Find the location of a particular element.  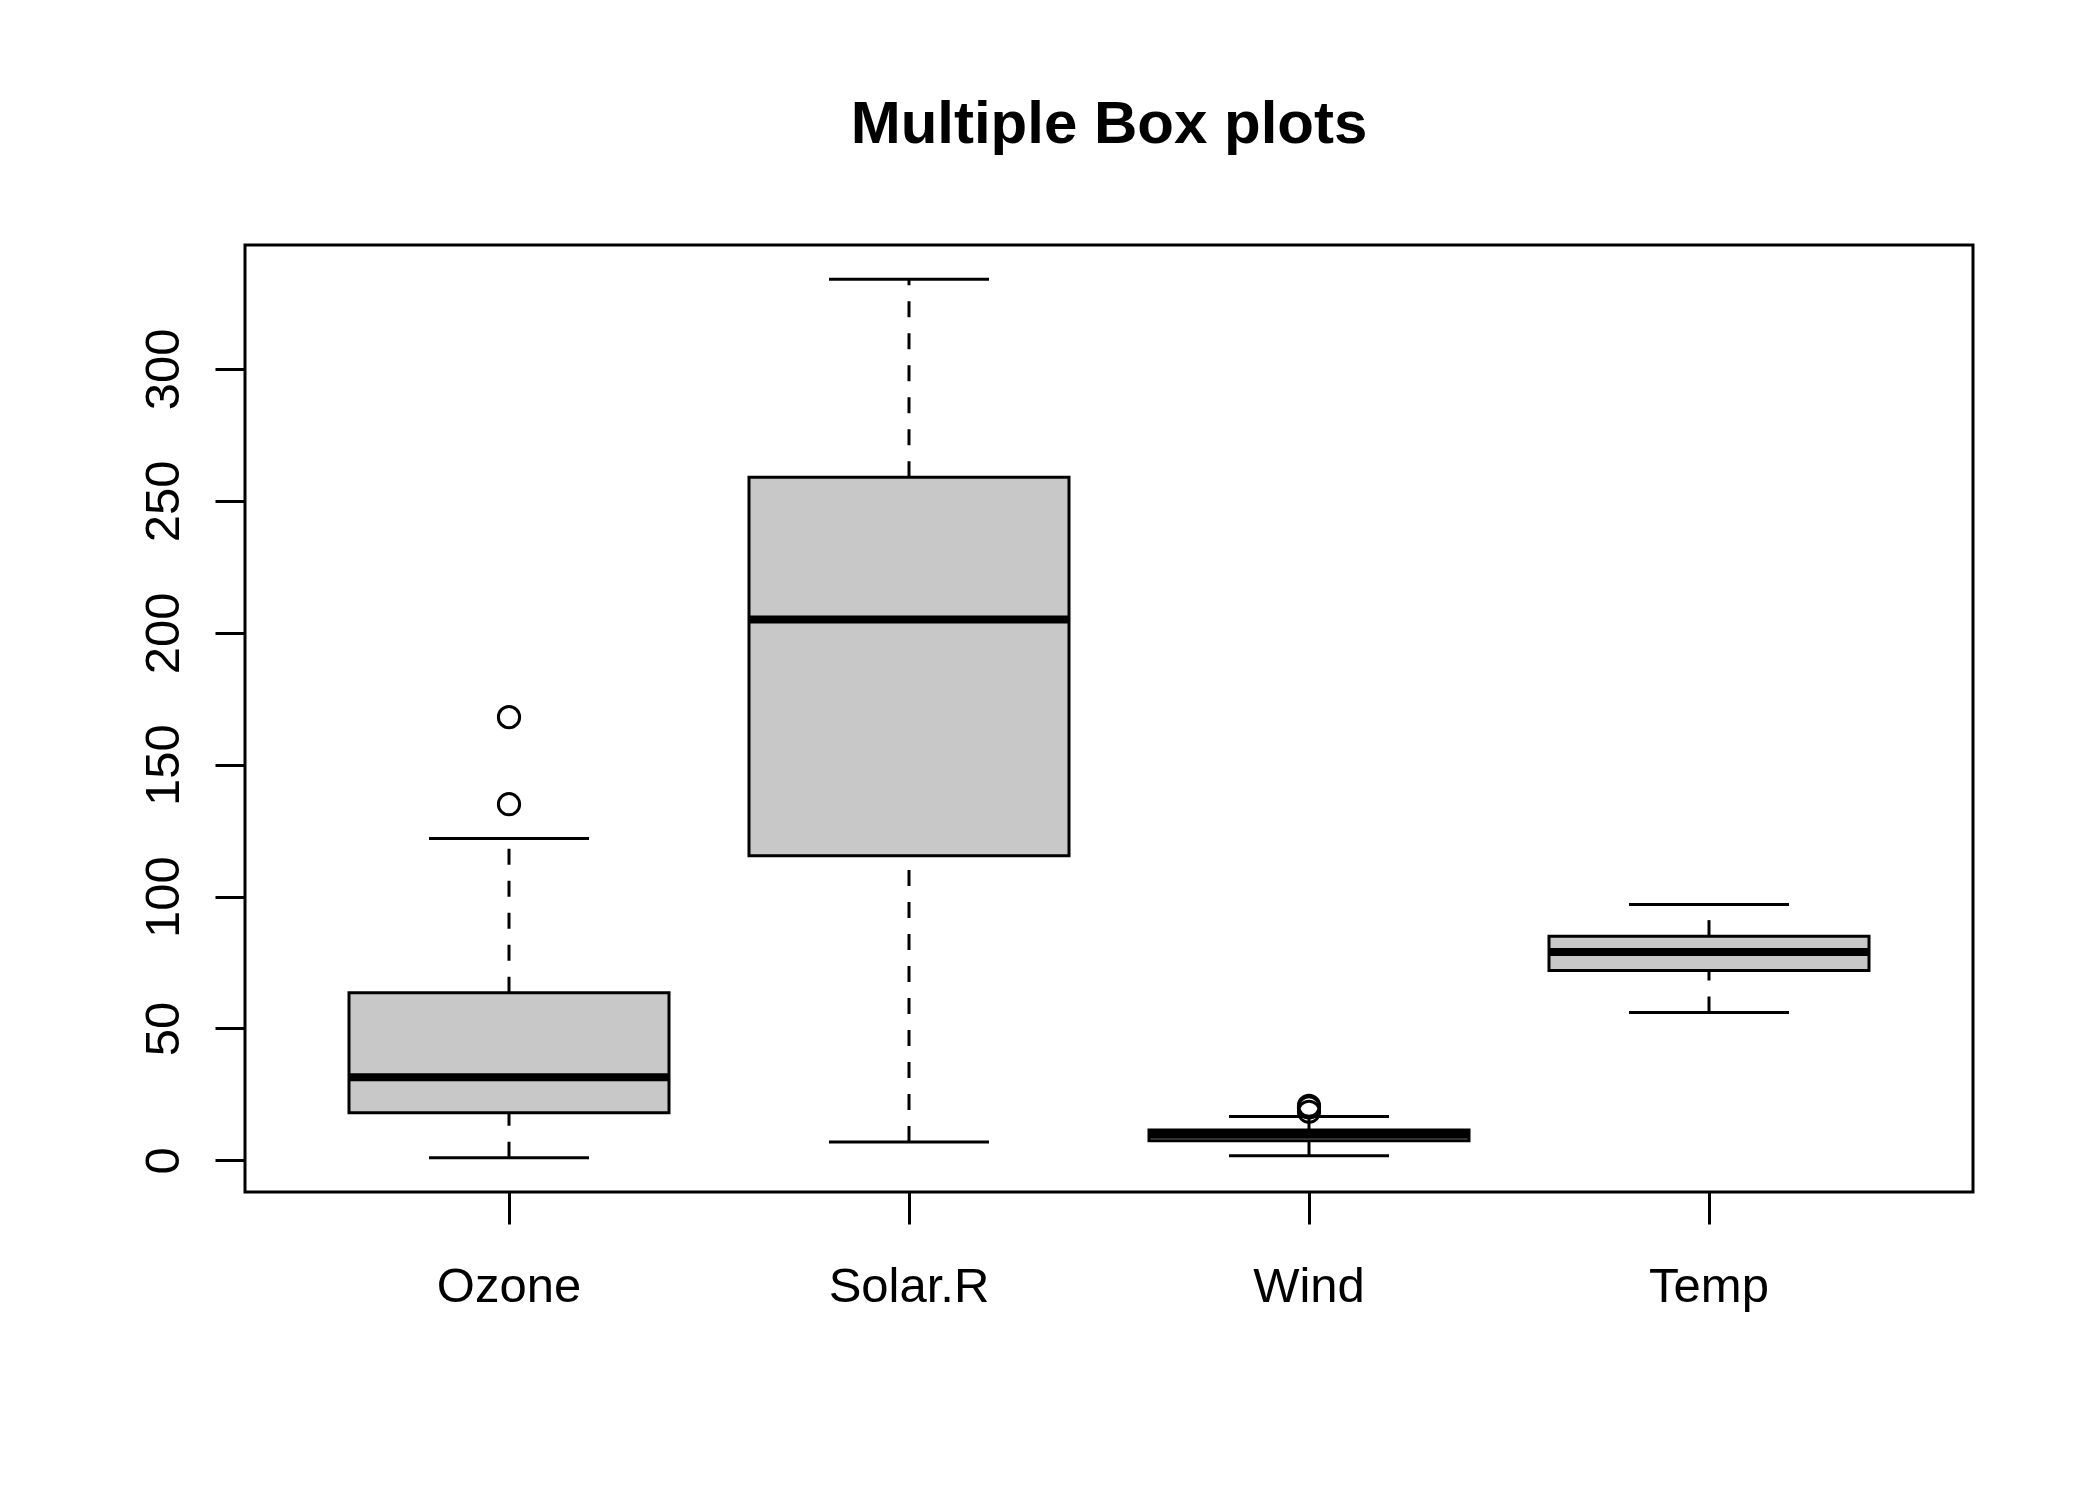

y-tick-label: 150 is located at coordinates (161, 765).